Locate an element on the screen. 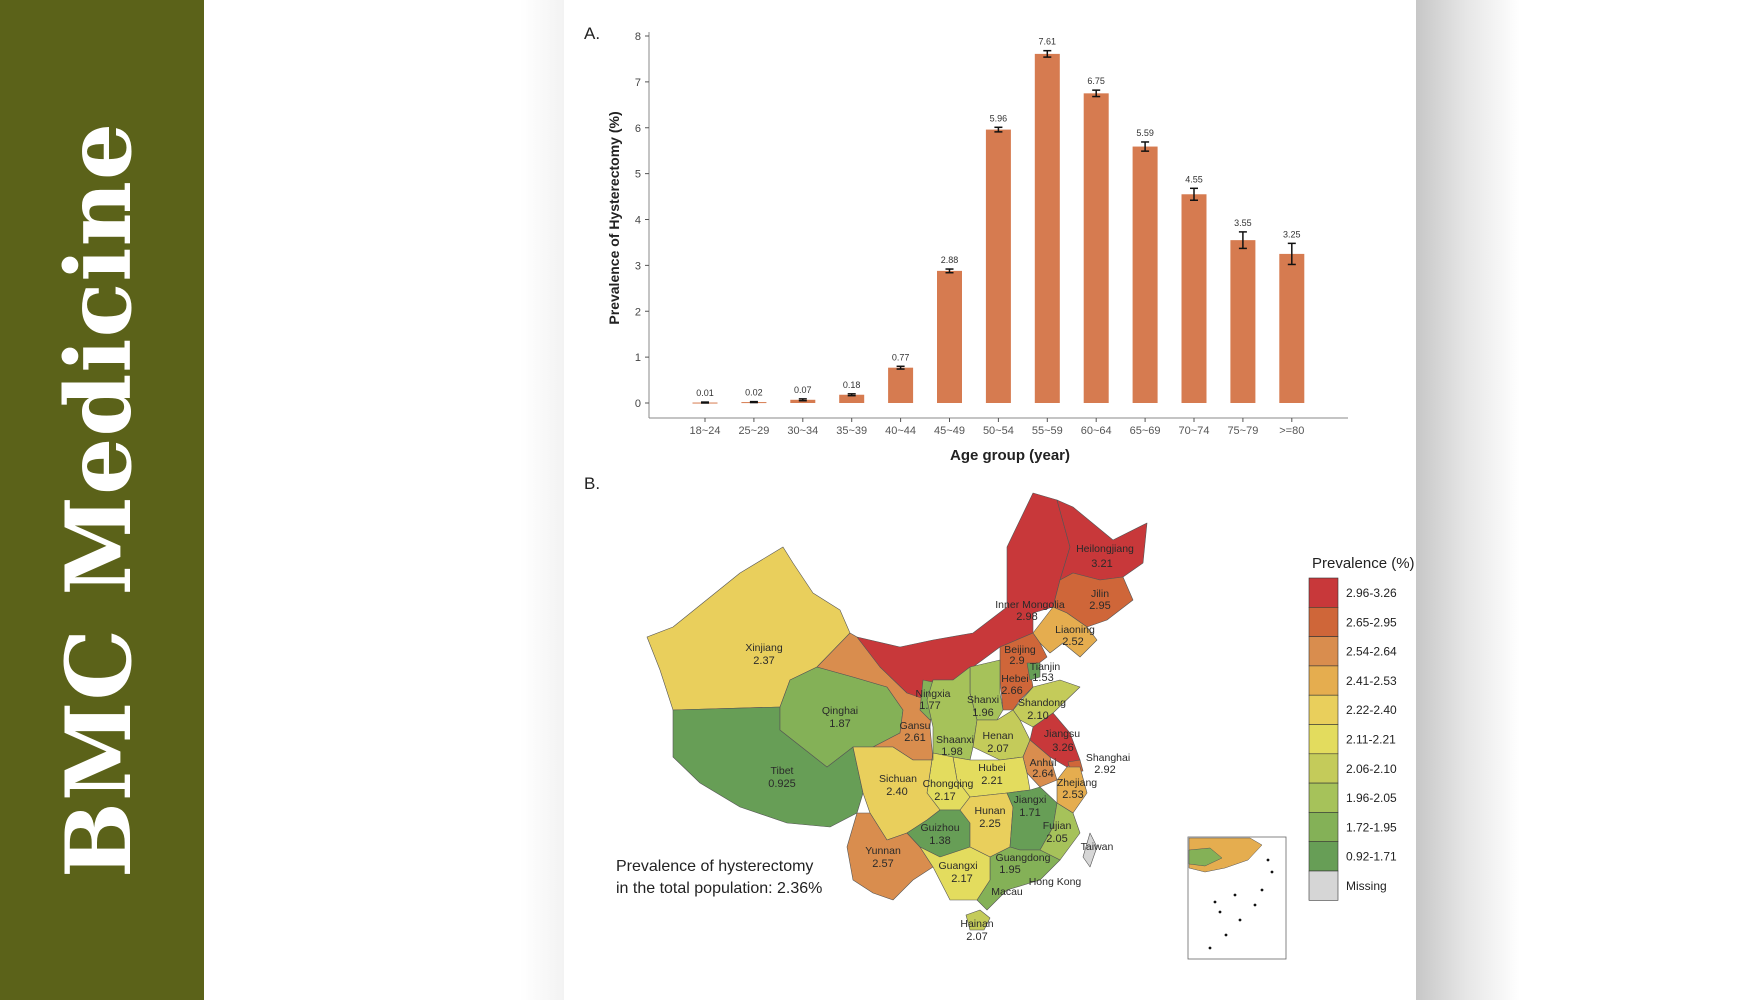 The height and width of the screenshot is (1000, 1760). x-tick-label: 30~34 is located at coordinates (802, 431).